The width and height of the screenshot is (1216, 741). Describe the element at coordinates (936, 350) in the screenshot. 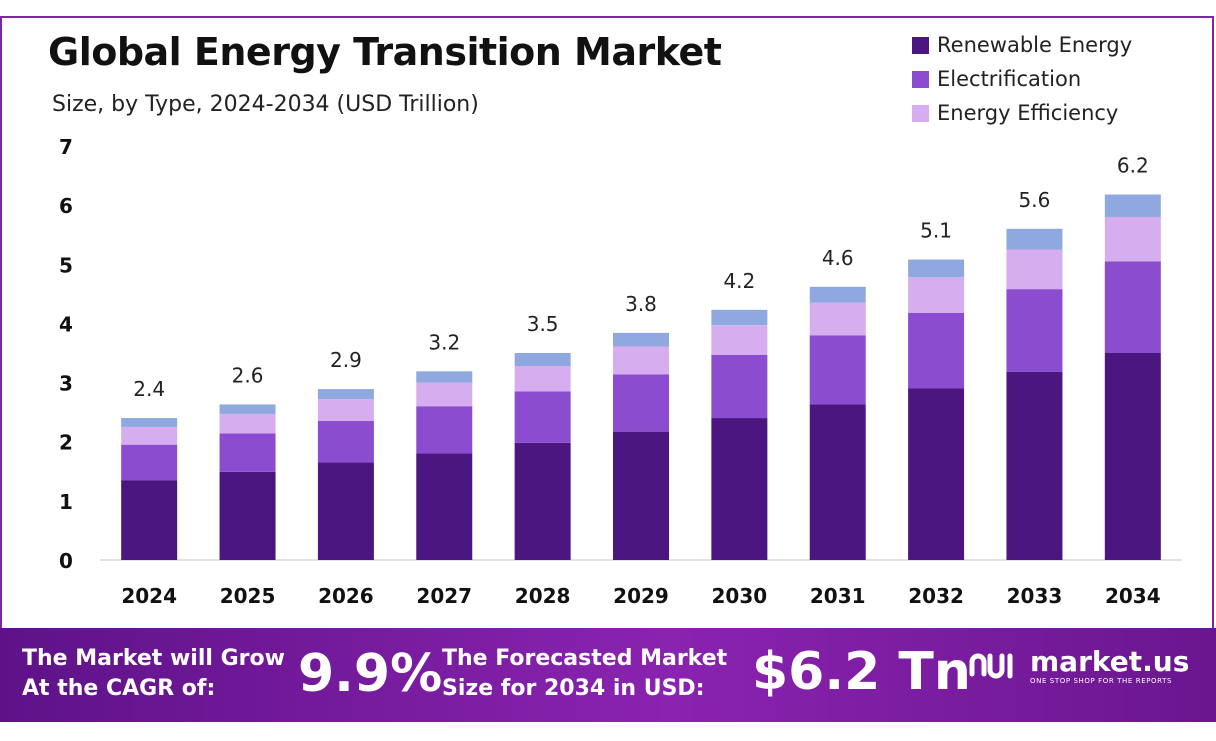

I see `bar-electrification-2032` at that location.